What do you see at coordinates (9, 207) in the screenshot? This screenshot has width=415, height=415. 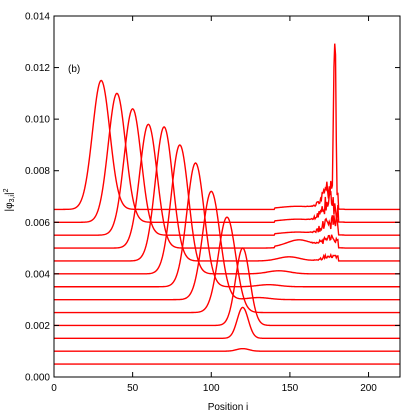 I see `y-axis-label-main: |φ` at bounding box center [9, 207].